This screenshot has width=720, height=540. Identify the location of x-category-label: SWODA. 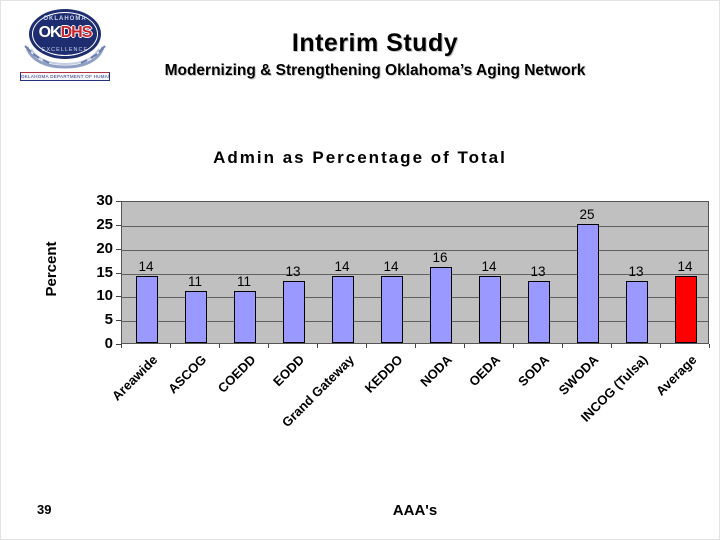
(578, 375).